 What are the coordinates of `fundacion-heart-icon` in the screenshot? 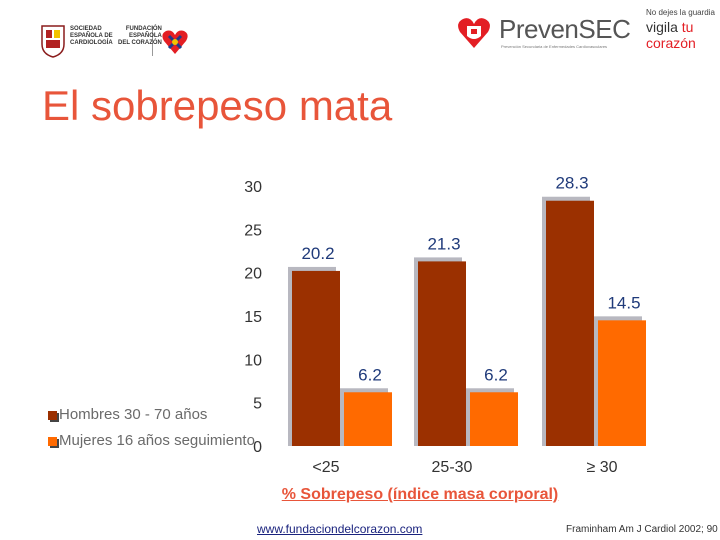 It's located at (175, 42).